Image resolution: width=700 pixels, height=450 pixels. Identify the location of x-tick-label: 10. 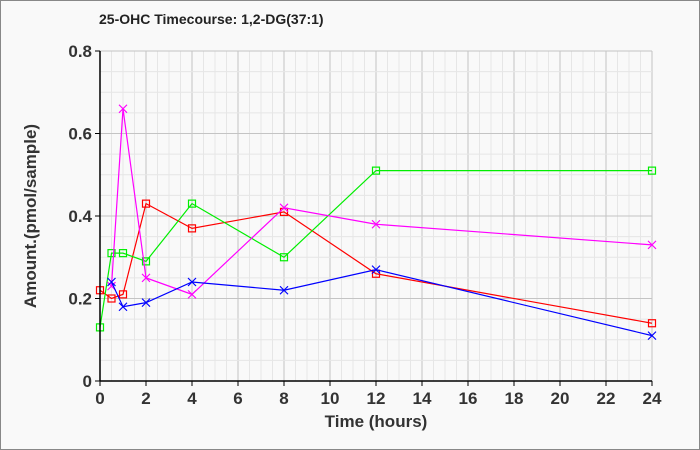
(330, 398).